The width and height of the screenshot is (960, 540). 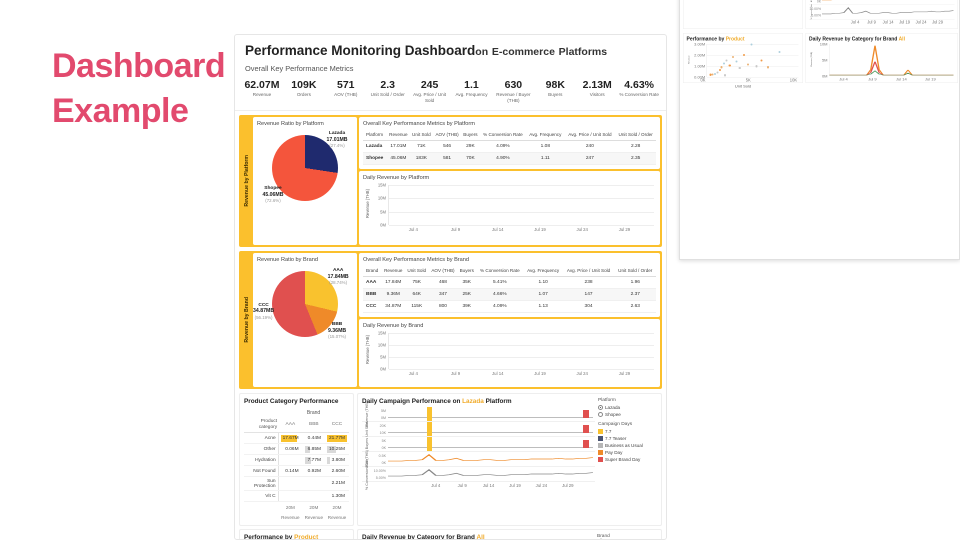 I want to click on page-title-line1: Dashboard, so click(x=139, y=66).